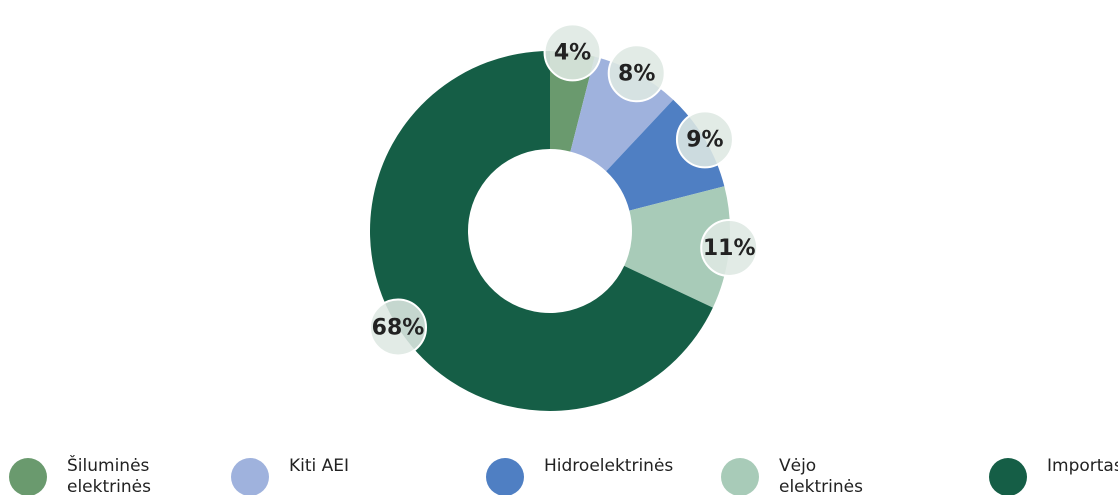 The image size is (1118, 495). Describe the element at coordinates (677, 247) in the screenshot. I see `donut-slice` at that location.